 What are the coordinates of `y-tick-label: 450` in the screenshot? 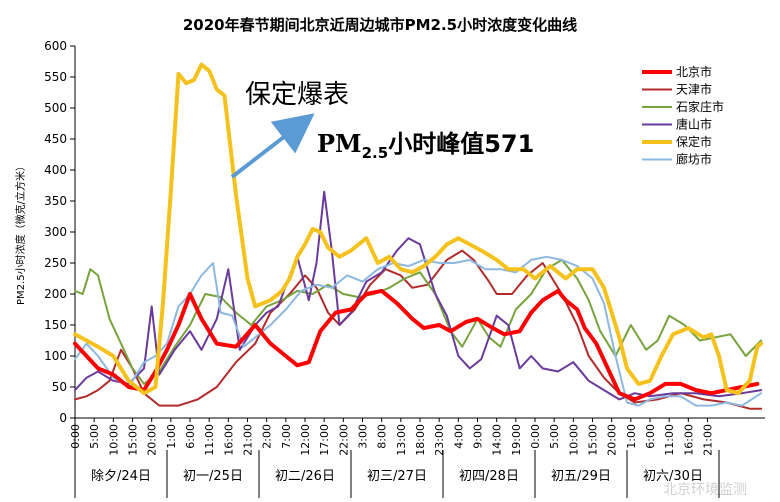 It's located at (55, 139).